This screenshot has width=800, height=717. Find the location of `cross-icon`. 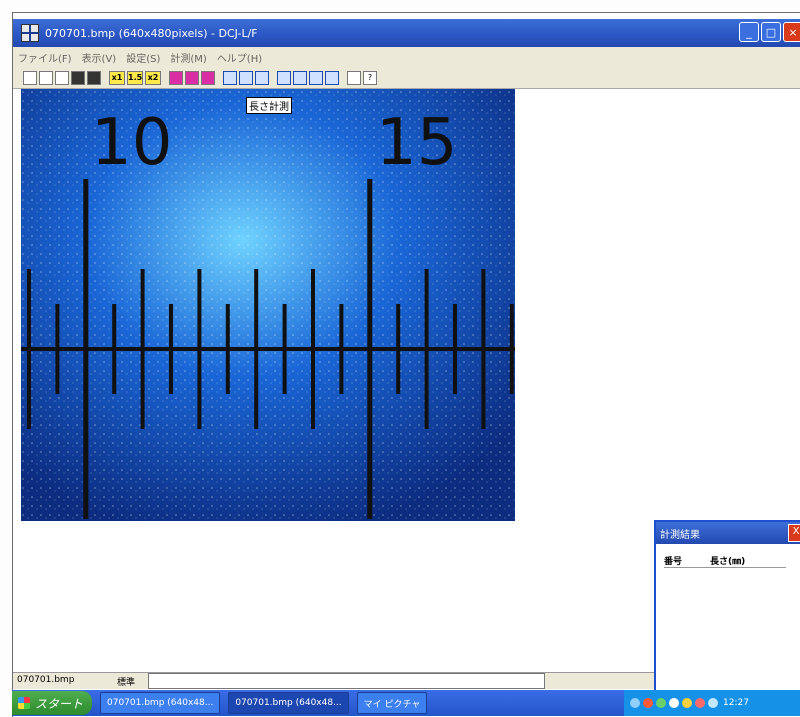

cross-icon is located at coordinates (300, 77).